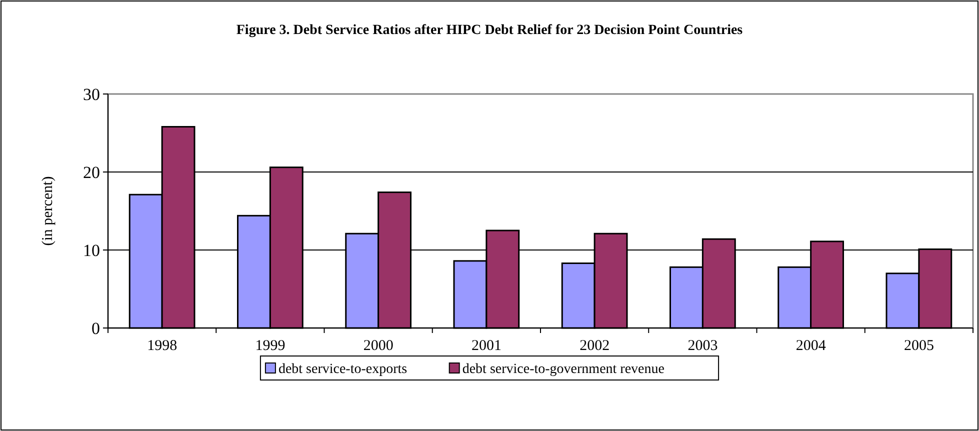 This screenshot has height=431, width=979. I want to click on x-tick-label: 2003, so click(703, 346).